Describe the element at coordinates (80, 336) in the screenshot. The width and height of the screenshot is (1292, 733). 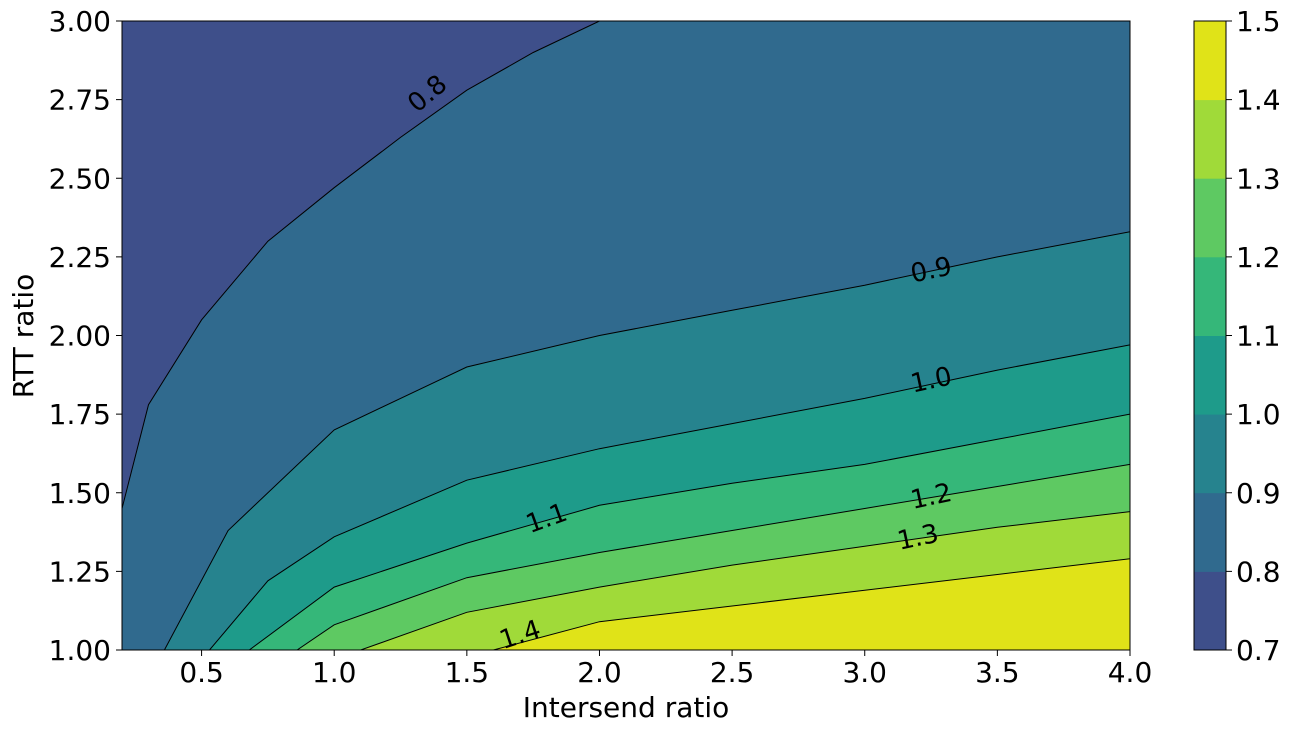
I see `y-tick-label: 2.00` at that location.